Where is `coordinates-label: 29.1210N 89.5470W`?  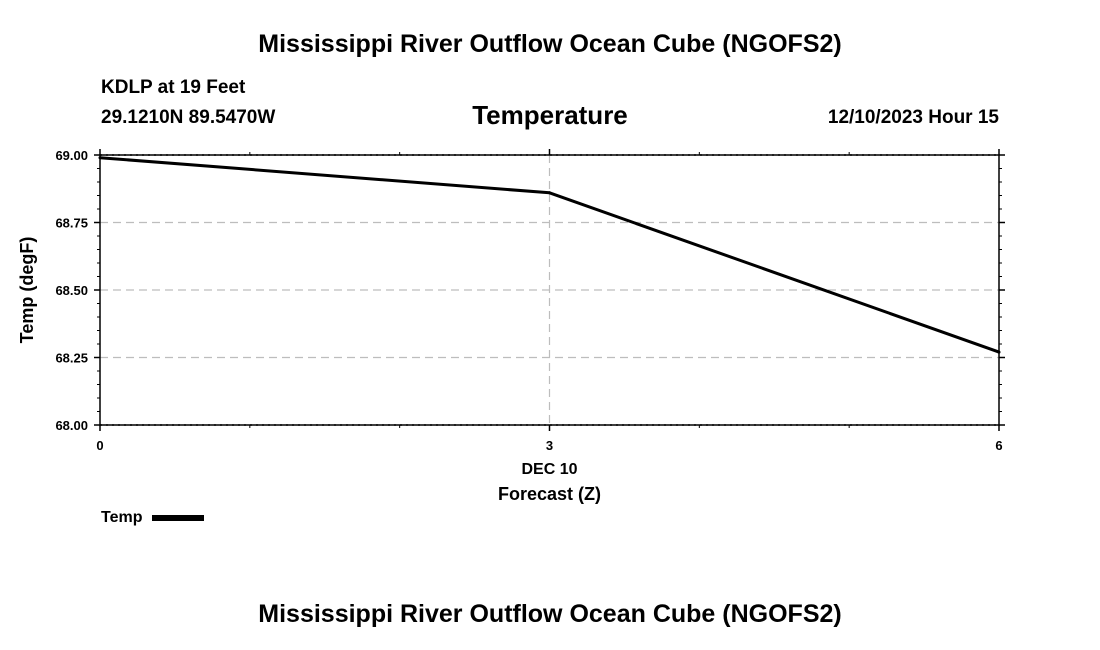 coordinates-label: 29.1210N 89.5470W is located at coordinates (188, 117).